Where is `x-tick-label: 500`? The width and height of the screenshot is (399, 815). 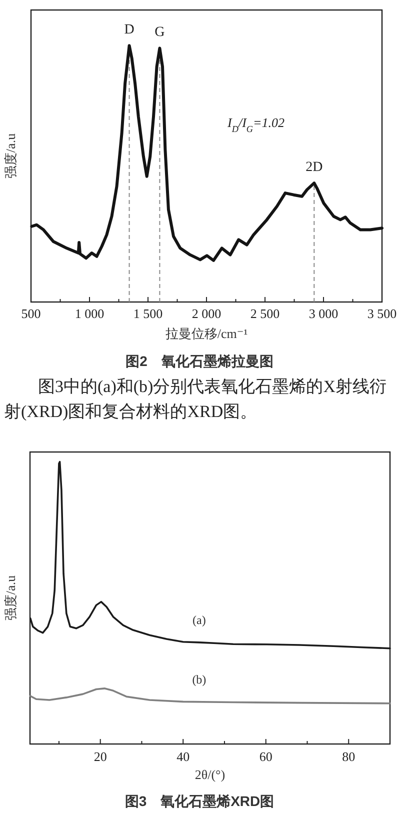
x-tick-label: 500 is located at coordinates (31, 313).